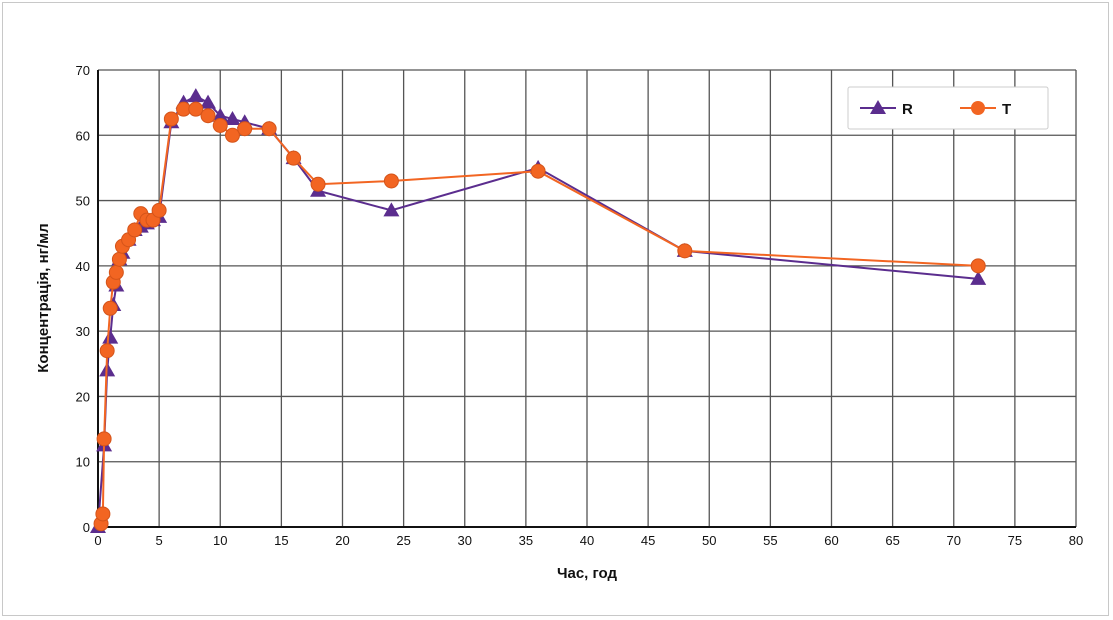 Image resolution: width=1113 pixels, height=620 pixels. What do you see at coordinates (770, 540) in the screenshot?
I see `x-tick-label: 55` at bounding box center [770, 540].